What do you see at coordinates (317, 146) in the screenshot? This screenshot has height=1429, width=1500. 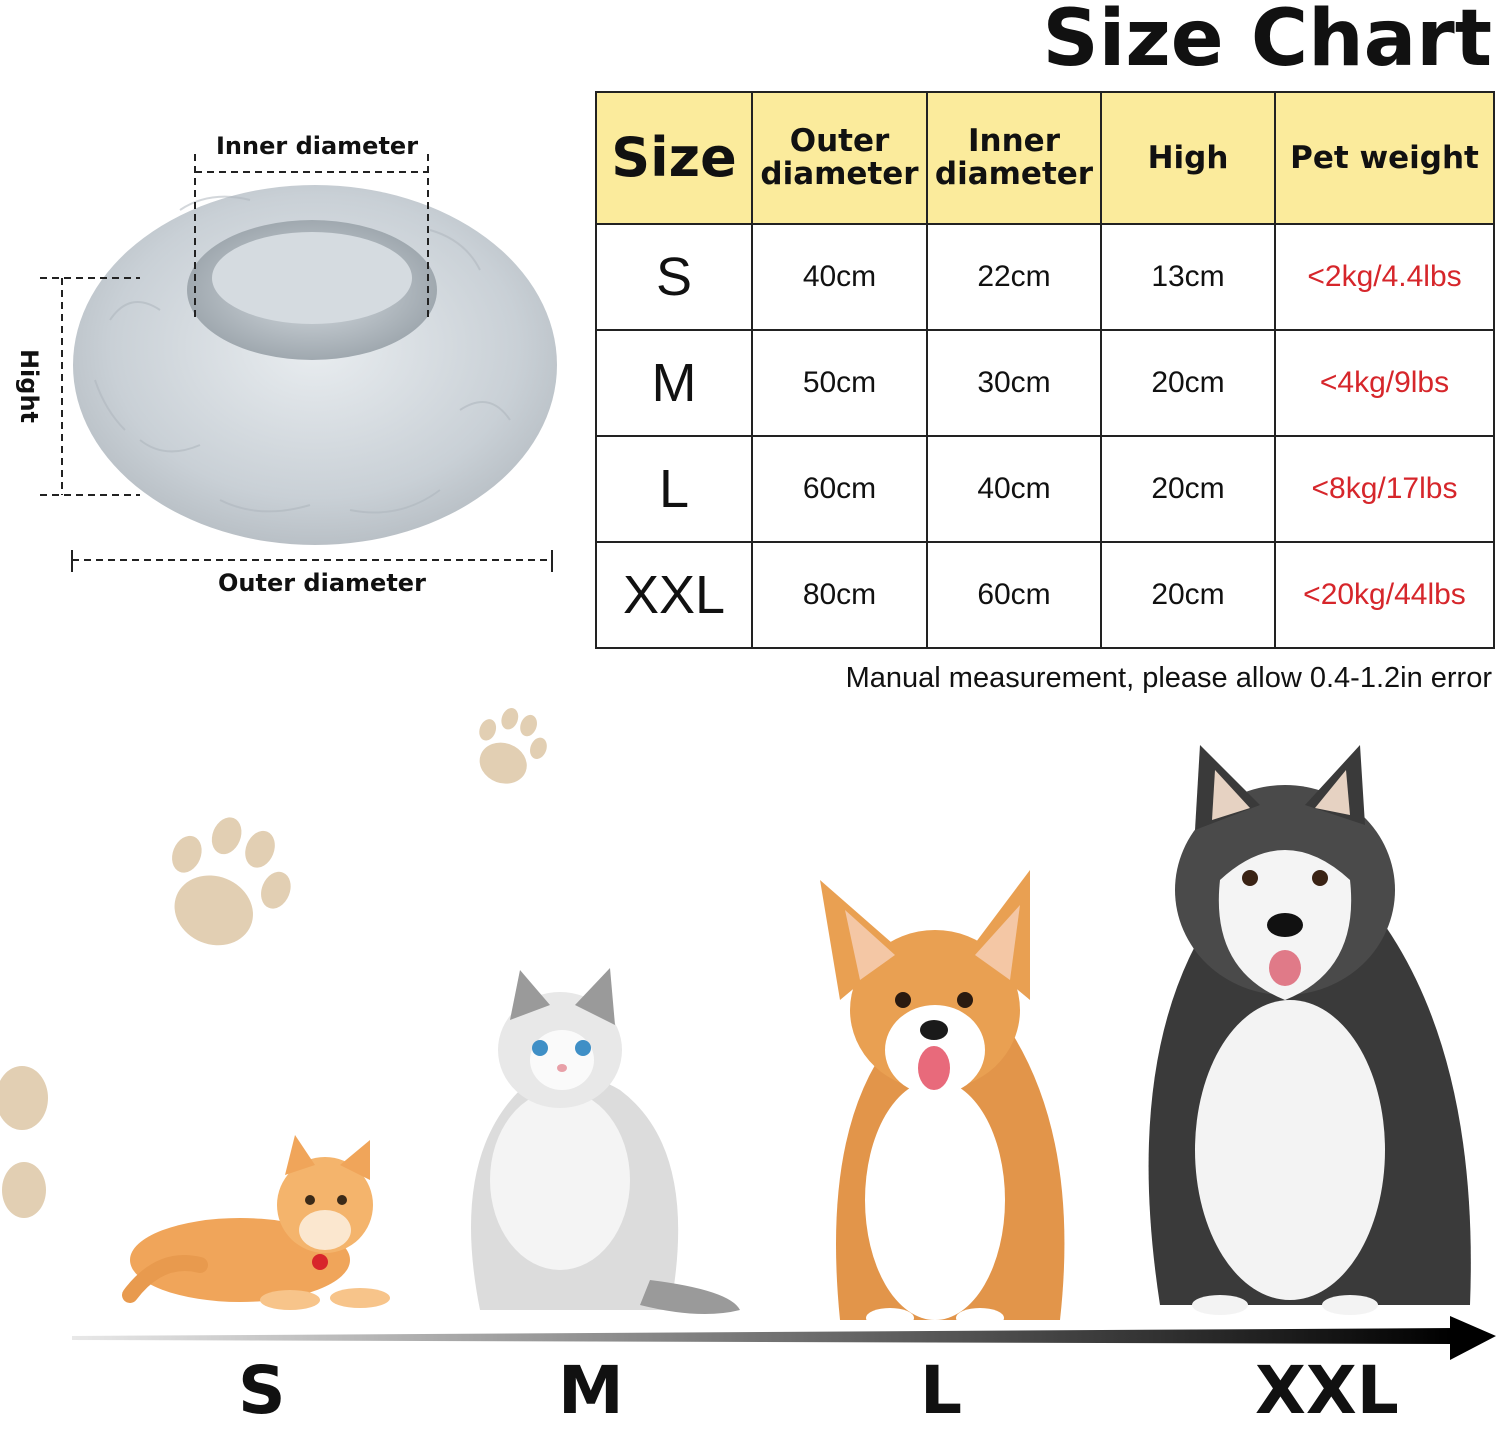 I see `inner-diameter-label: Inner diameter` at bounding box center [317, 146].